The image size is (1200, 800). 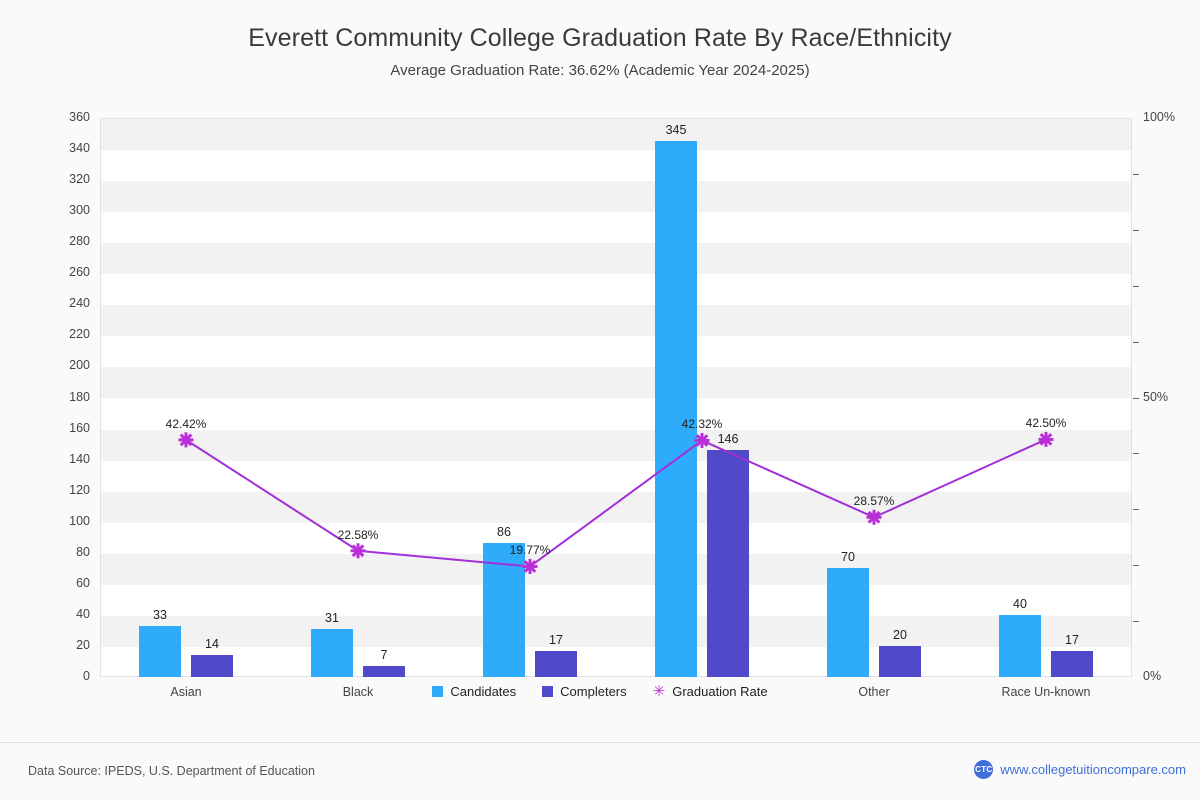 What do you see at coordinates (79, 427) in the screenshot?
I see `y-axis-tick-label: 160` at bounding box center [79, 427].